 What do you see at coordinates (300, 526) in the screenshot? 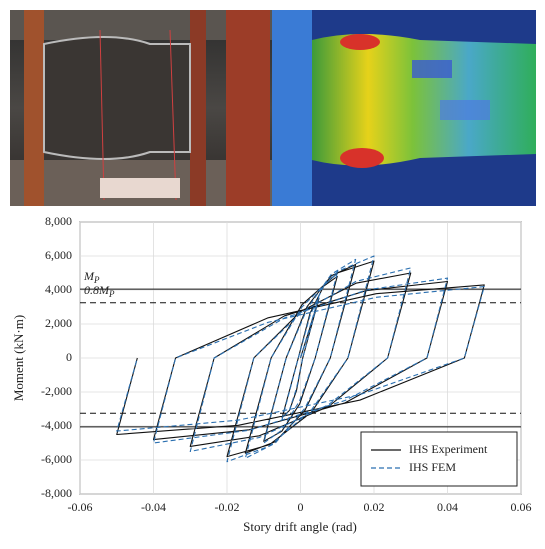
I see `x-axis-title: Story drift angle (rad)` at bounding box center [300, 526].